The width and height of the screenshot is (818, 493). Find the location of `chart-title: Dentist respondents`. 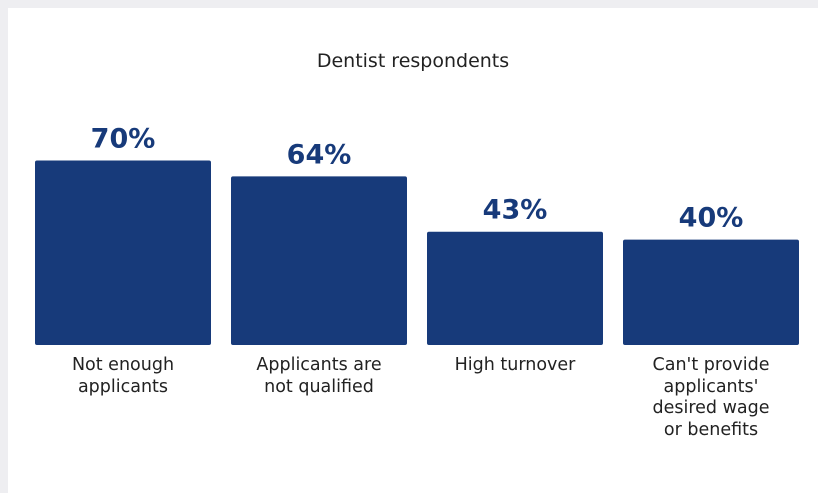

chart-title: Dentist respondents is located at coordinates (413, 61).